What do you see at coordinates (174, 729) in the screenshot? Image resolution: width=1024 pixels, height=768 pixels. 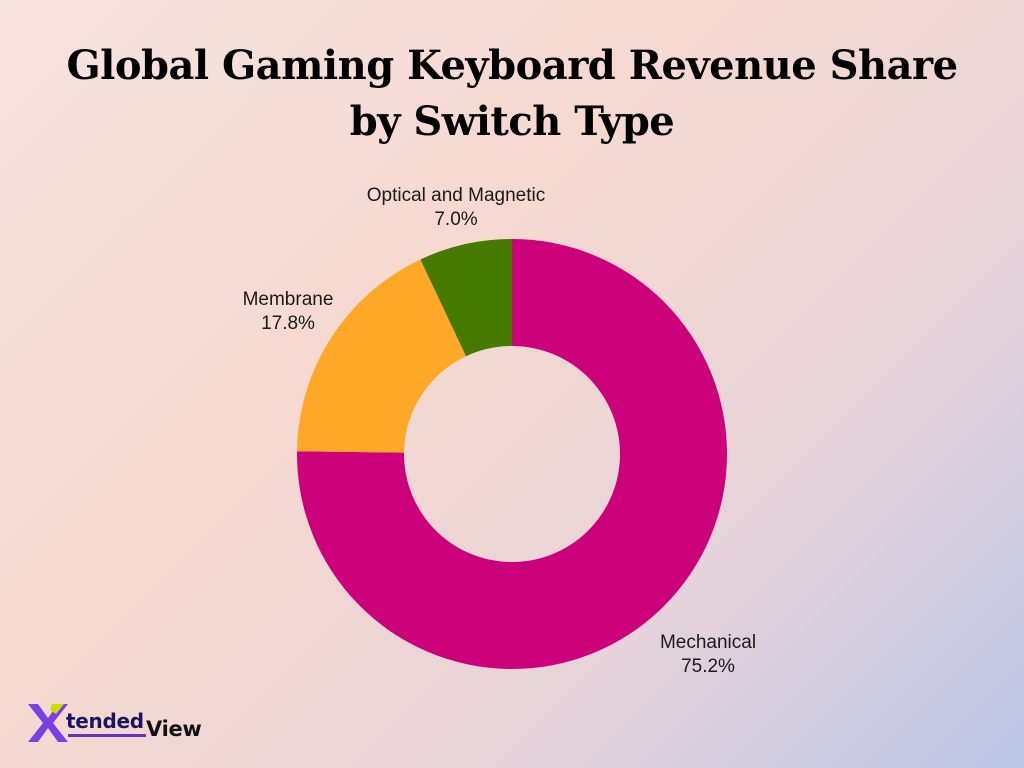 I see `logo-text-view: View` at bounding box center [174, 729].